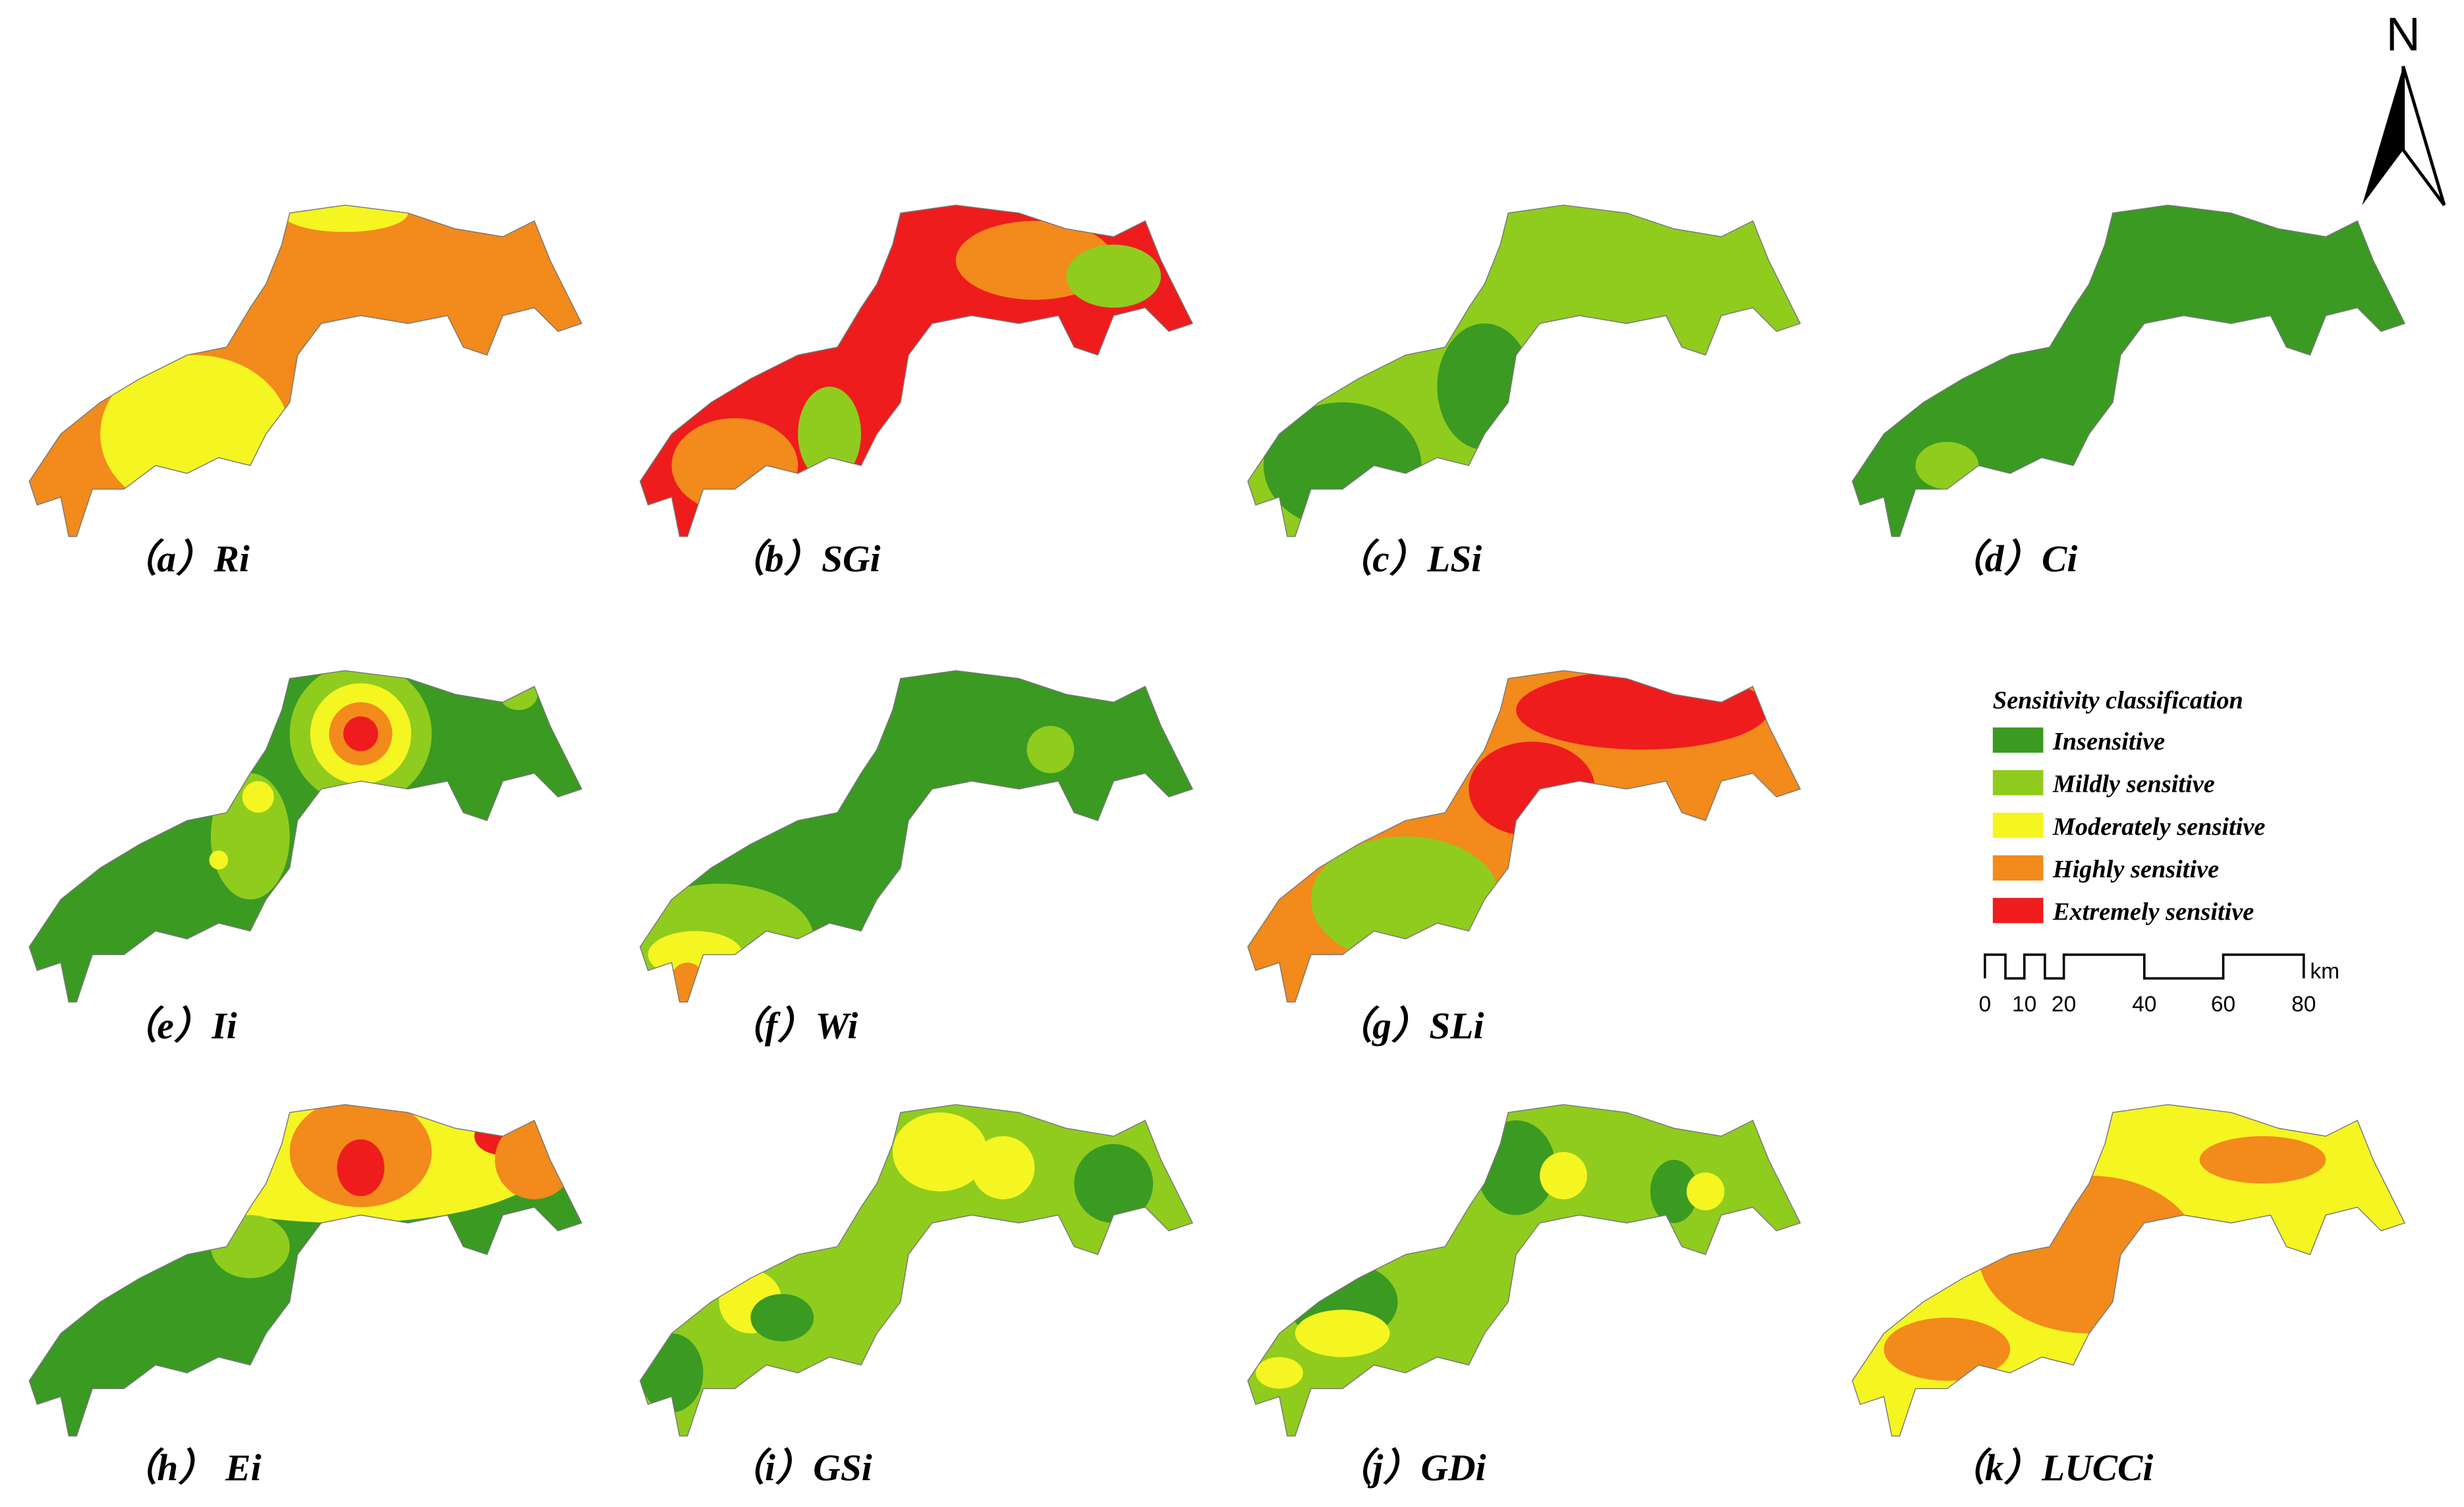 The image size is (2464, 1507). What do you see at coordinates (792, 1025) in the screenshot?
I see `panel-label: （f）Wi` at bounding box center [792, 1025].